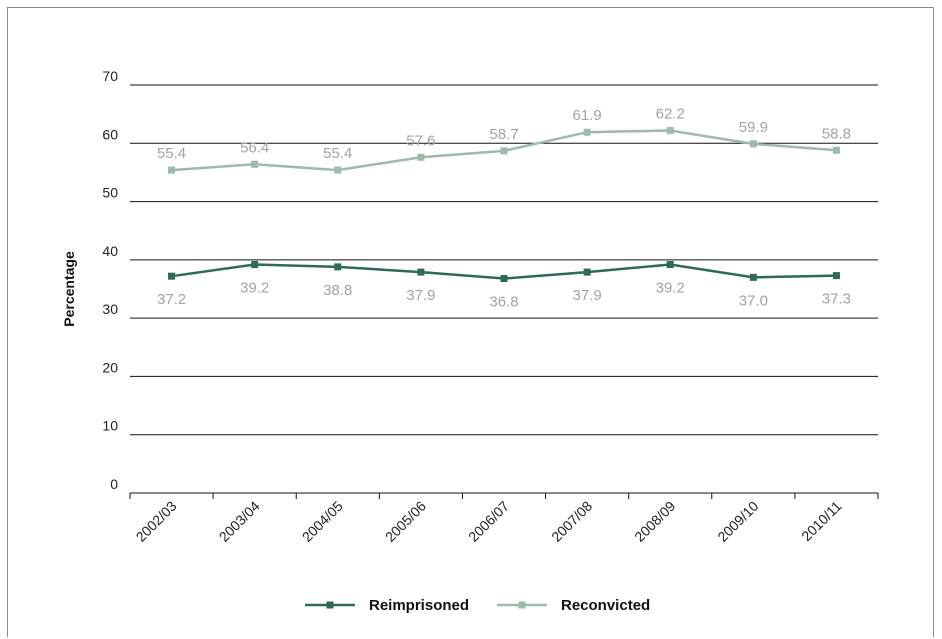  What do you see at coordinates (821, 521) in the screenshot?
I see `x-tick-label: 2010/11` at bounding box center [821, 521].